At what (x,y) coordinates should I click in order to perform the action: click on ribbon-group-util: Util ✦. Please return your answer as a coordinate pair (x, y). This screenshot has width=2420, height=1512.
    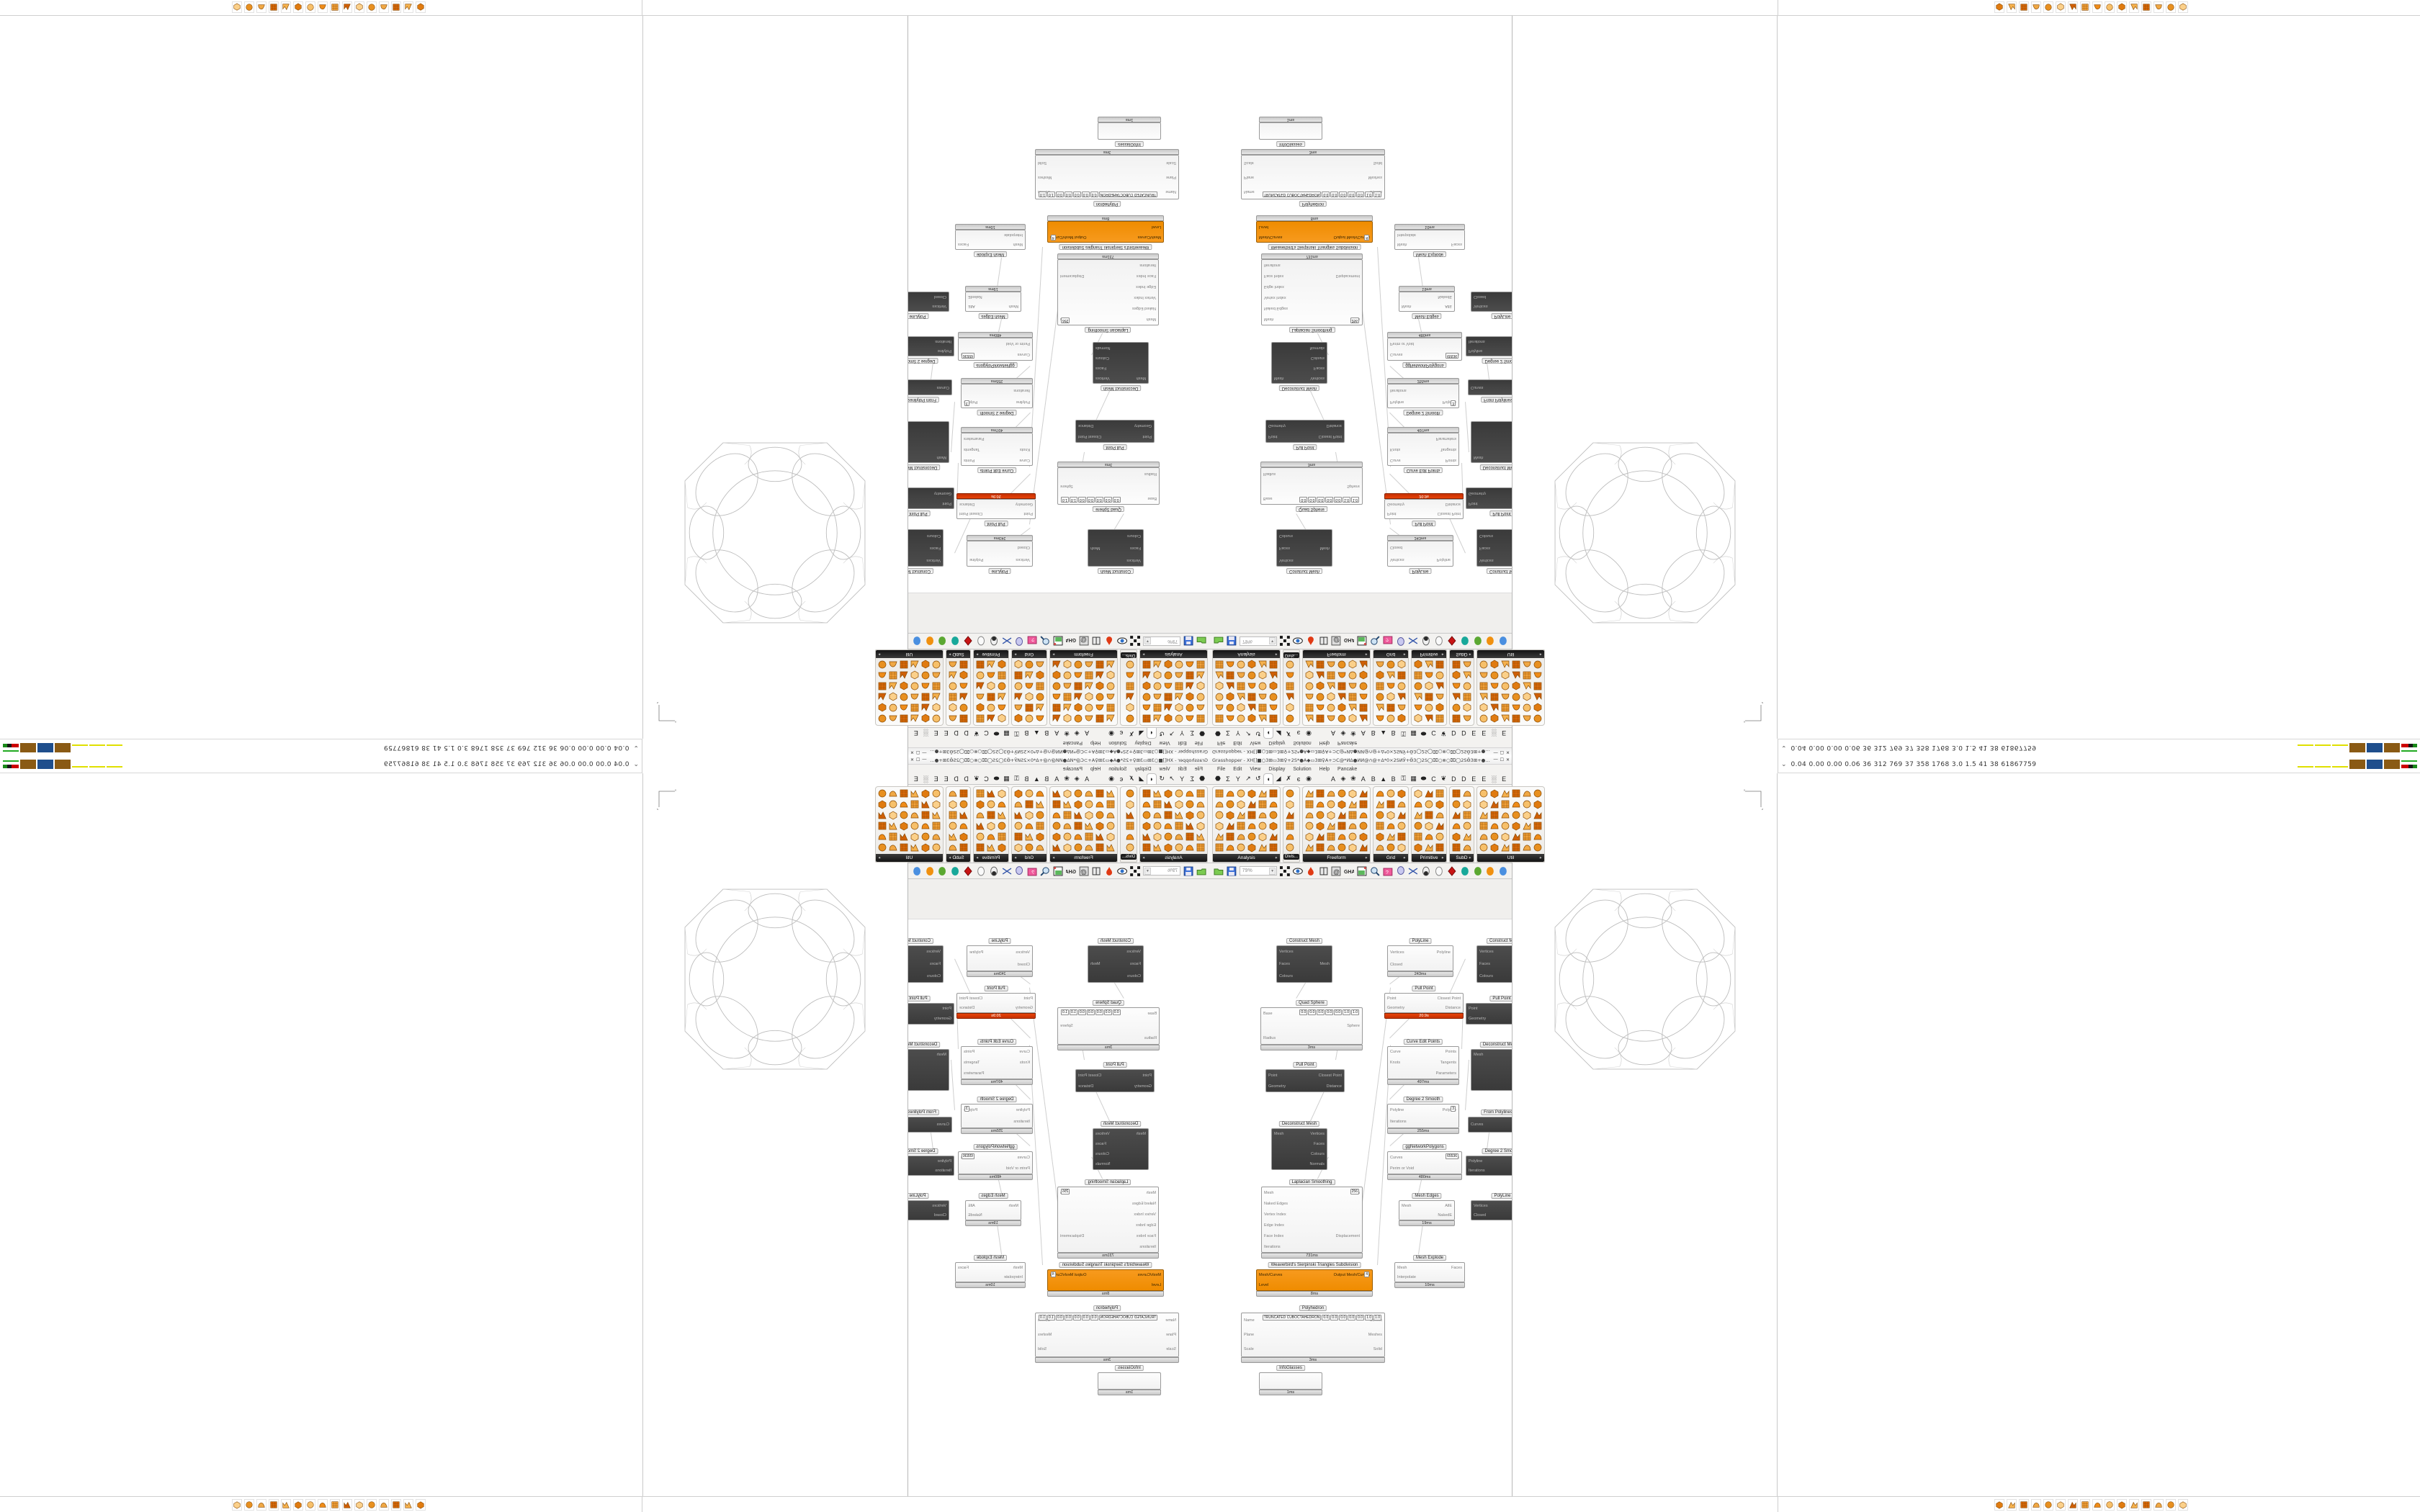
    Looking at the image, I should click on (909, 687).